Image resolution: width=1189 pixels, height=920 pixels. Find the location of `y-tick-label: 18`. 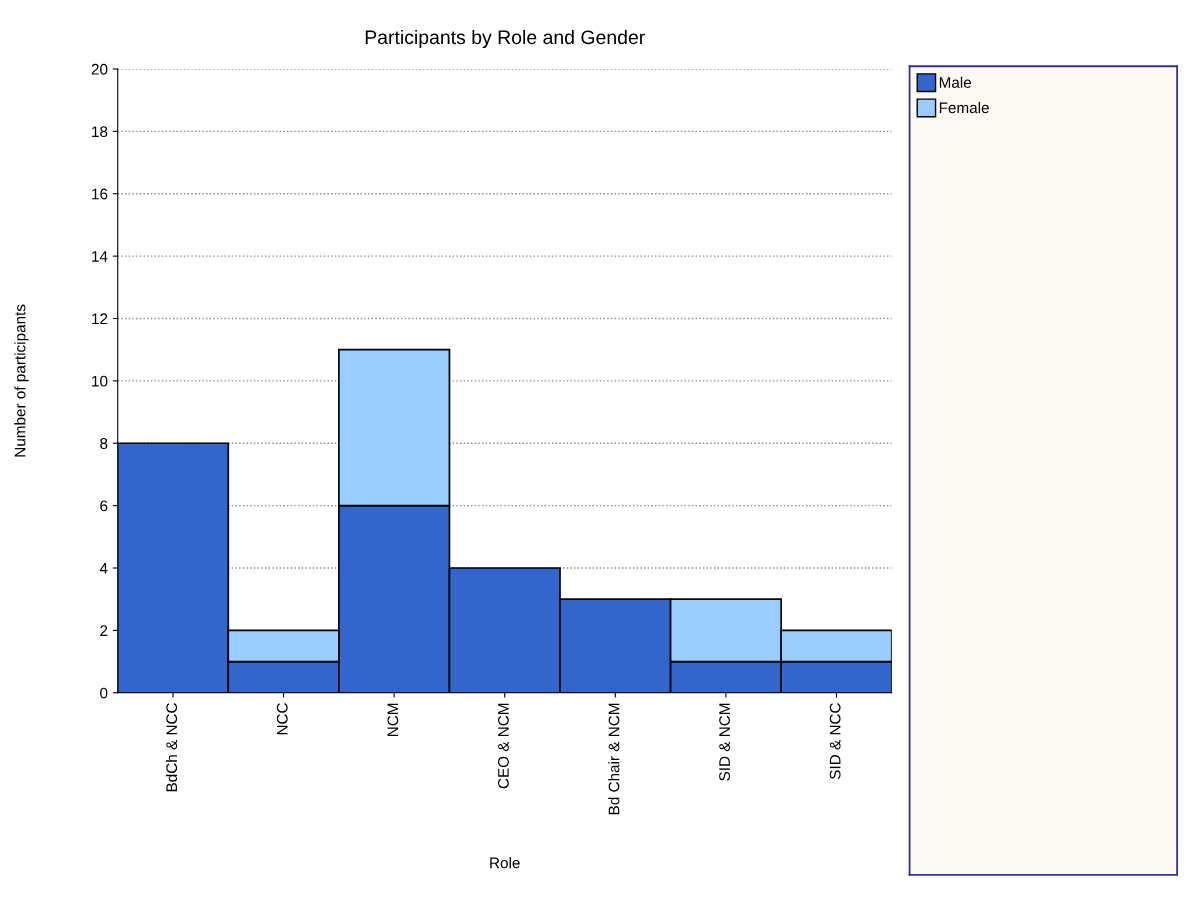

y-tick-label: 18 is located at coordinates (100, 132).